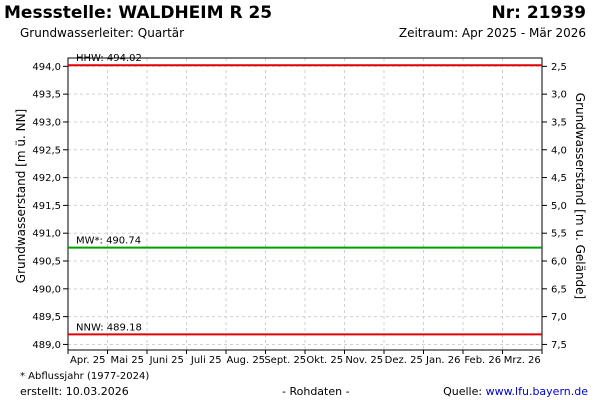  What do you see at coordinates (206, 360) in the screenshot?
I see `x-tick-label: Juli 25` at bounding box center [206, 360].